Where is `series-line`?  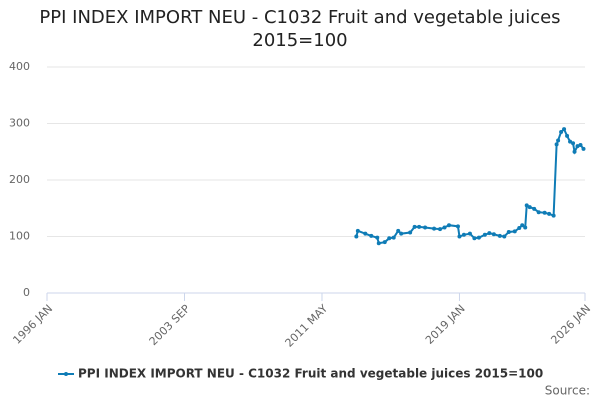
series-line is located at coordinates (470, 186).